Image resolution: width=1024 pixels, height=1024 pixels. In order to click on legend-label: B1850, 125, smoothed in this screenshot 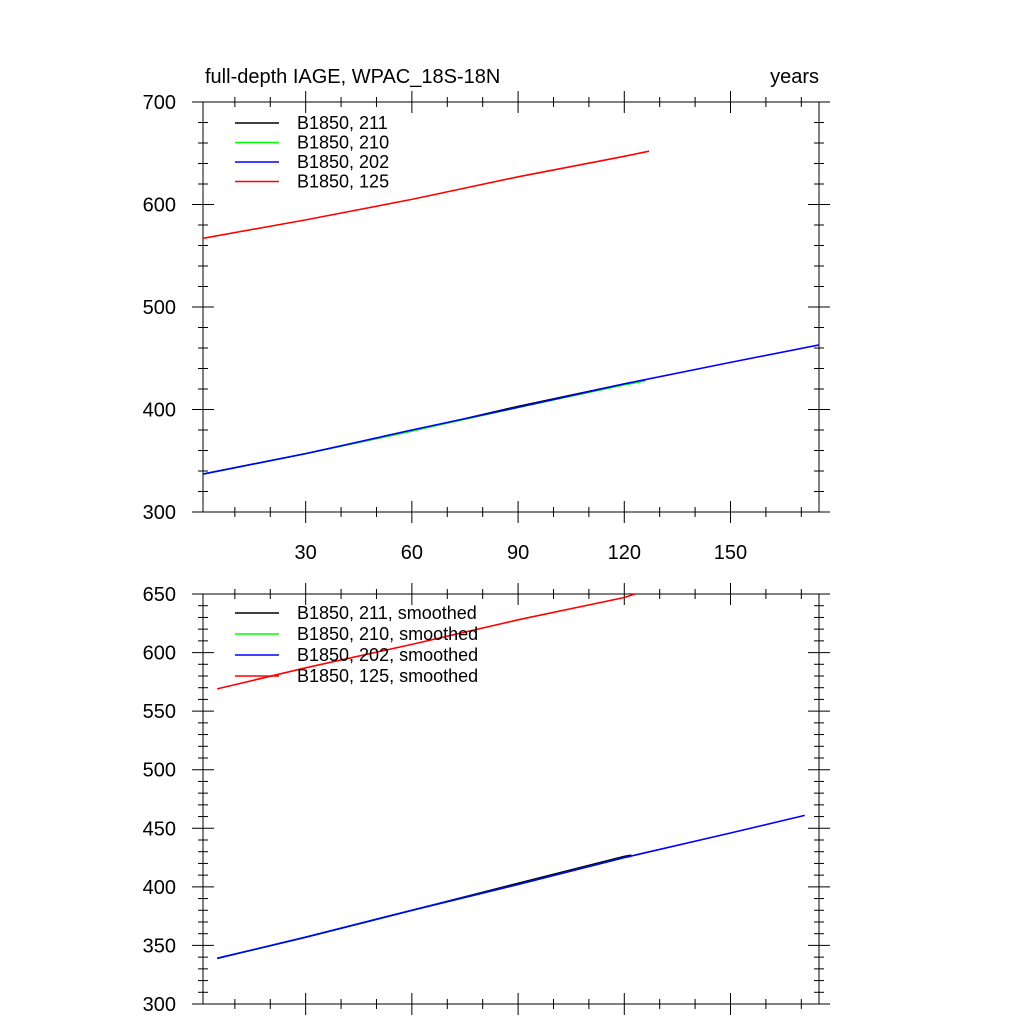, I will do `click(387, 676)`.